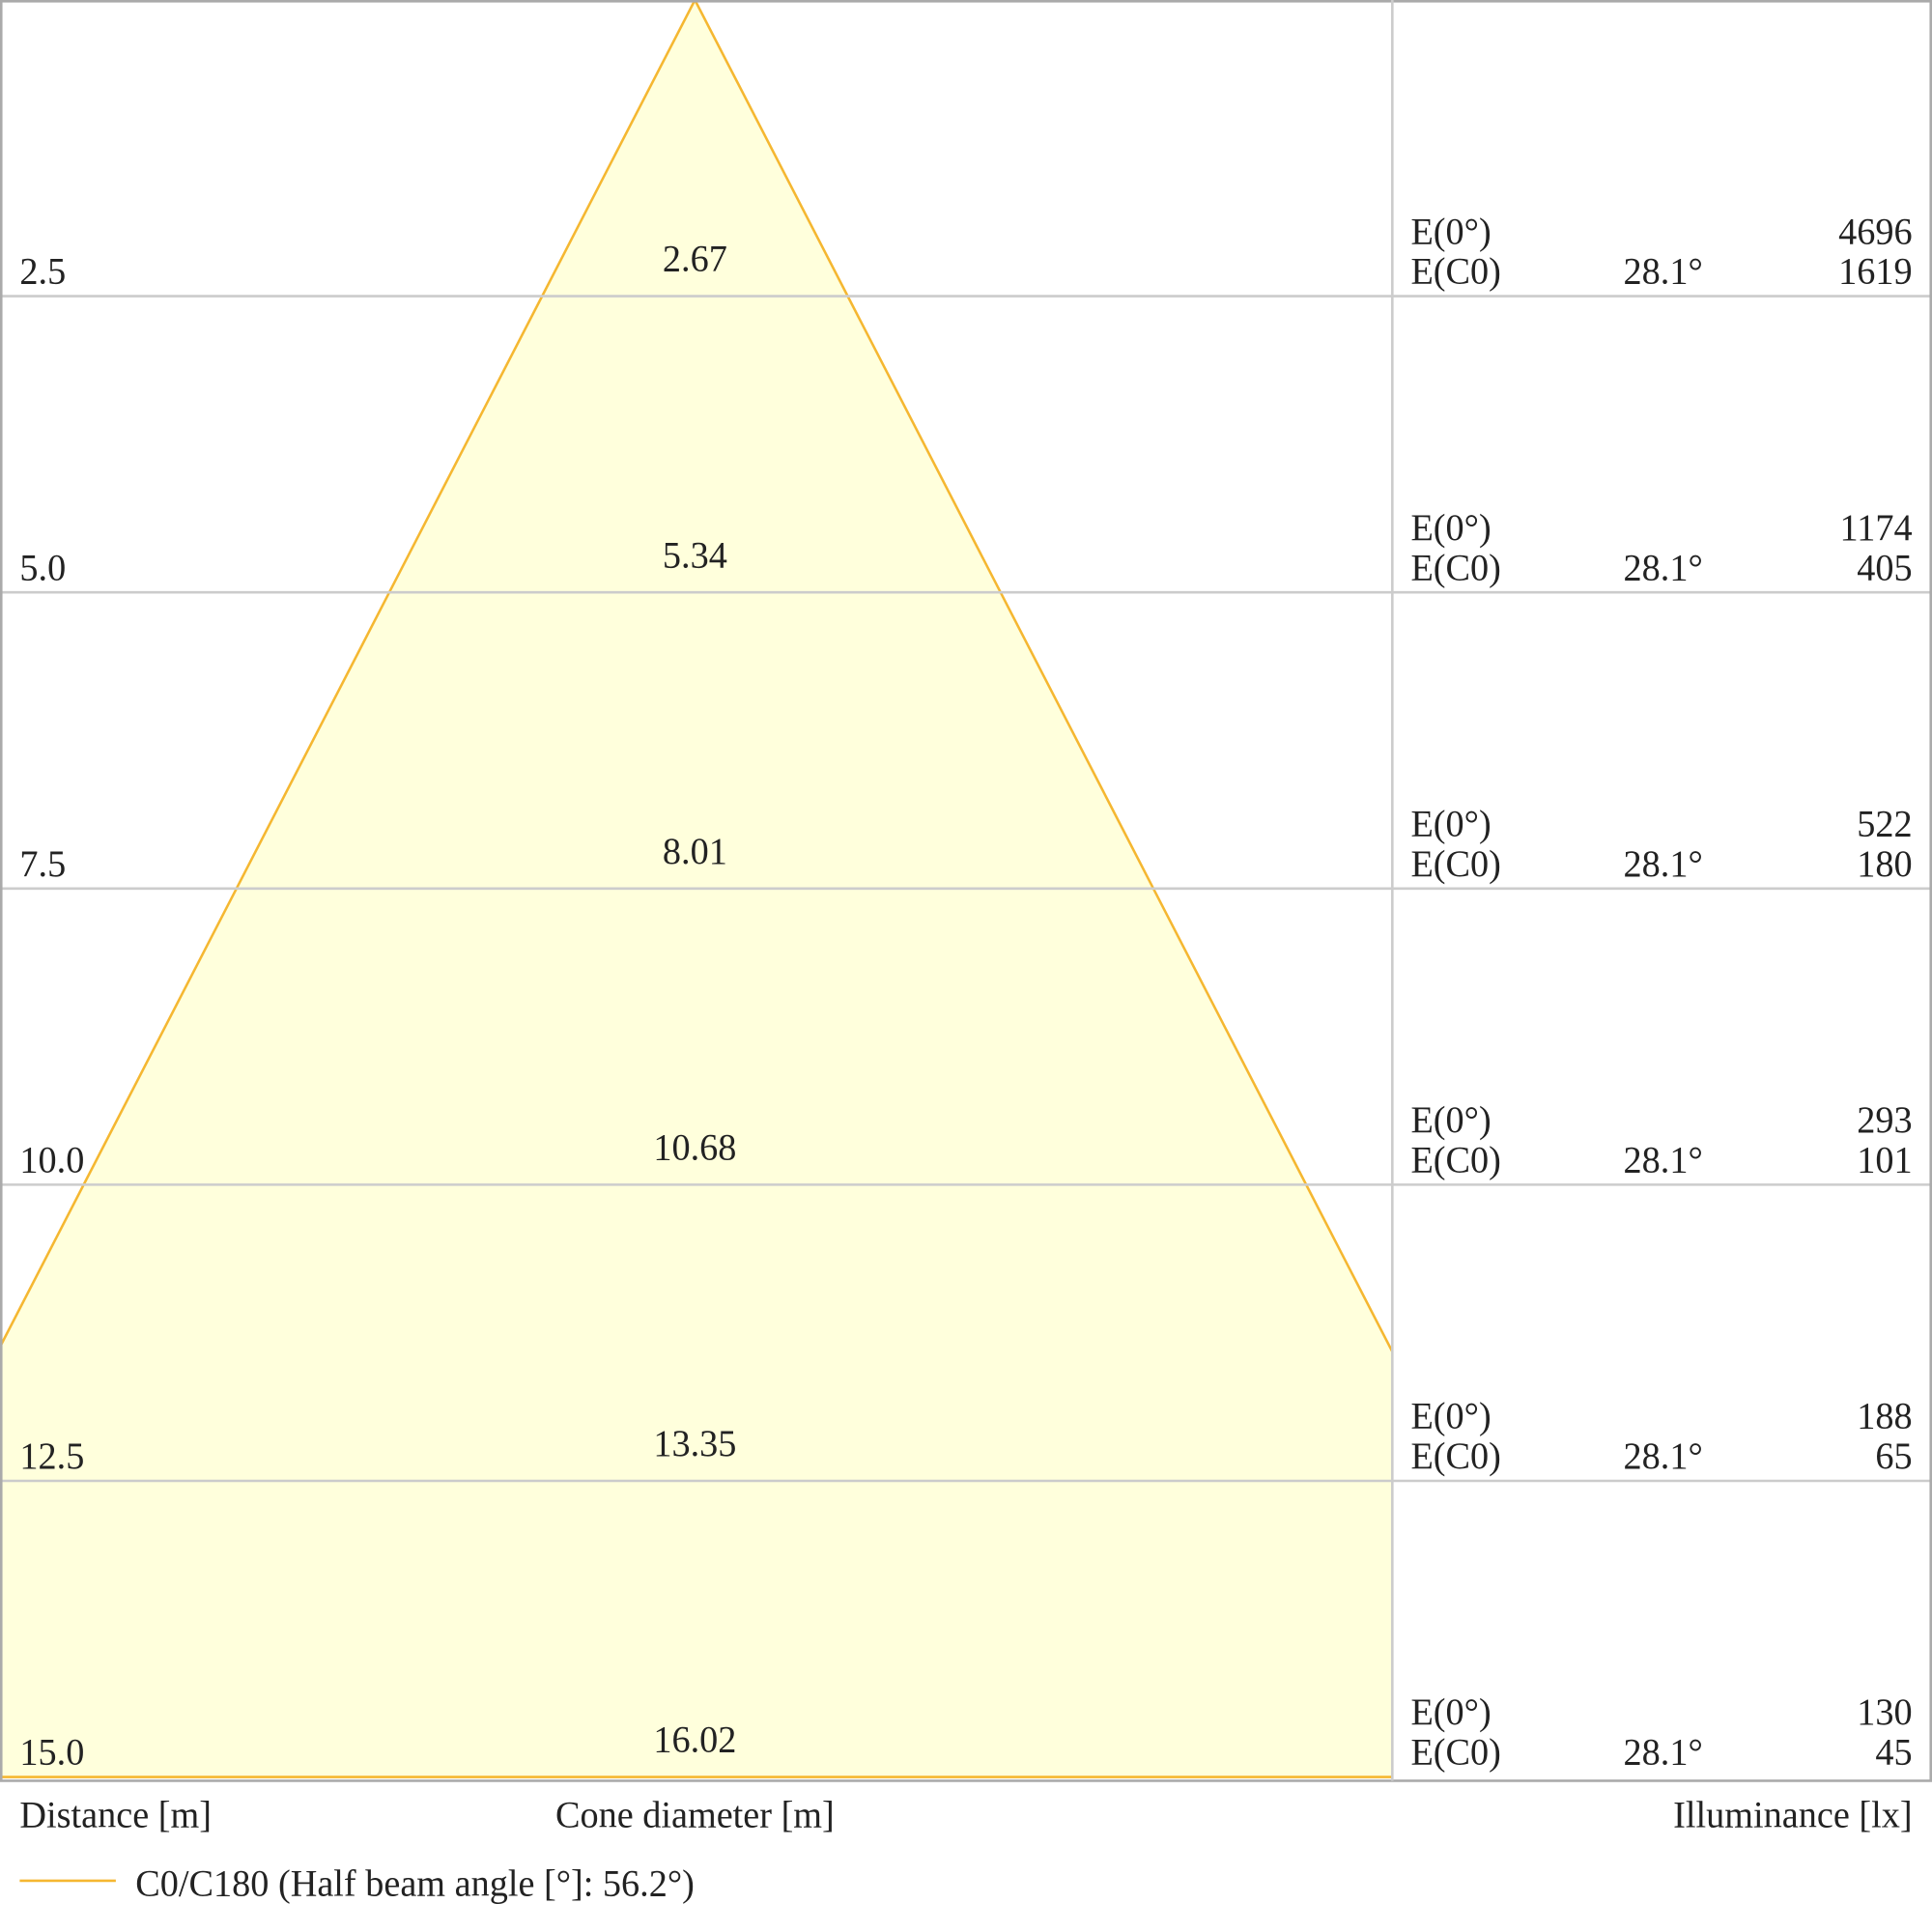 The height and width of the screenshot is (1932, 1932). I want to click on footer-illuminance: Illuminance [lx], so click(1792, 1815).